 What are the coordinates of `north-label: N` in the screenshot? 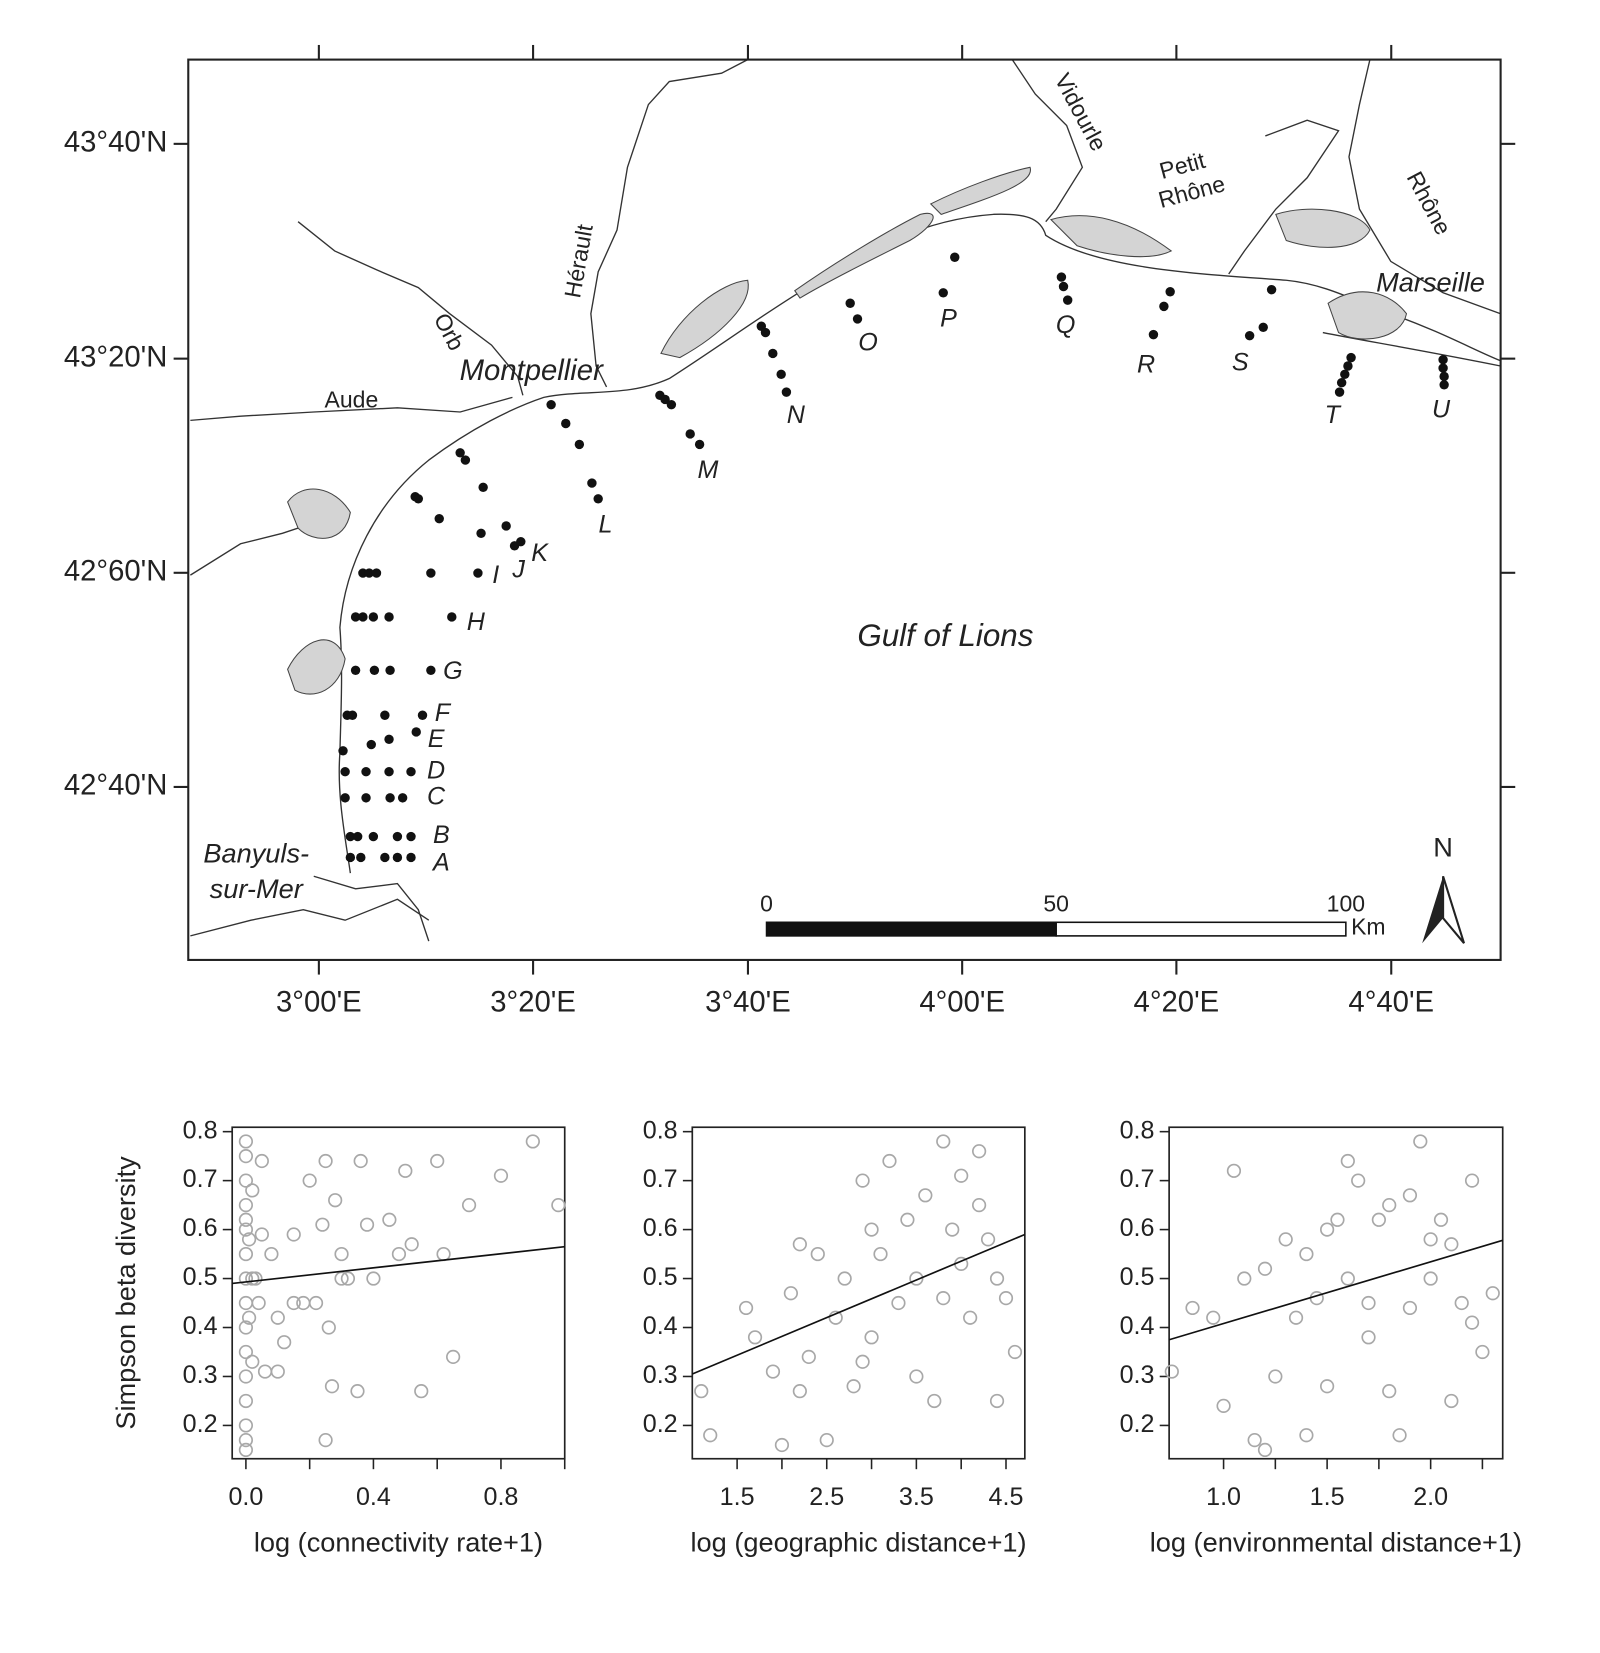 It's located at (1443, 846).